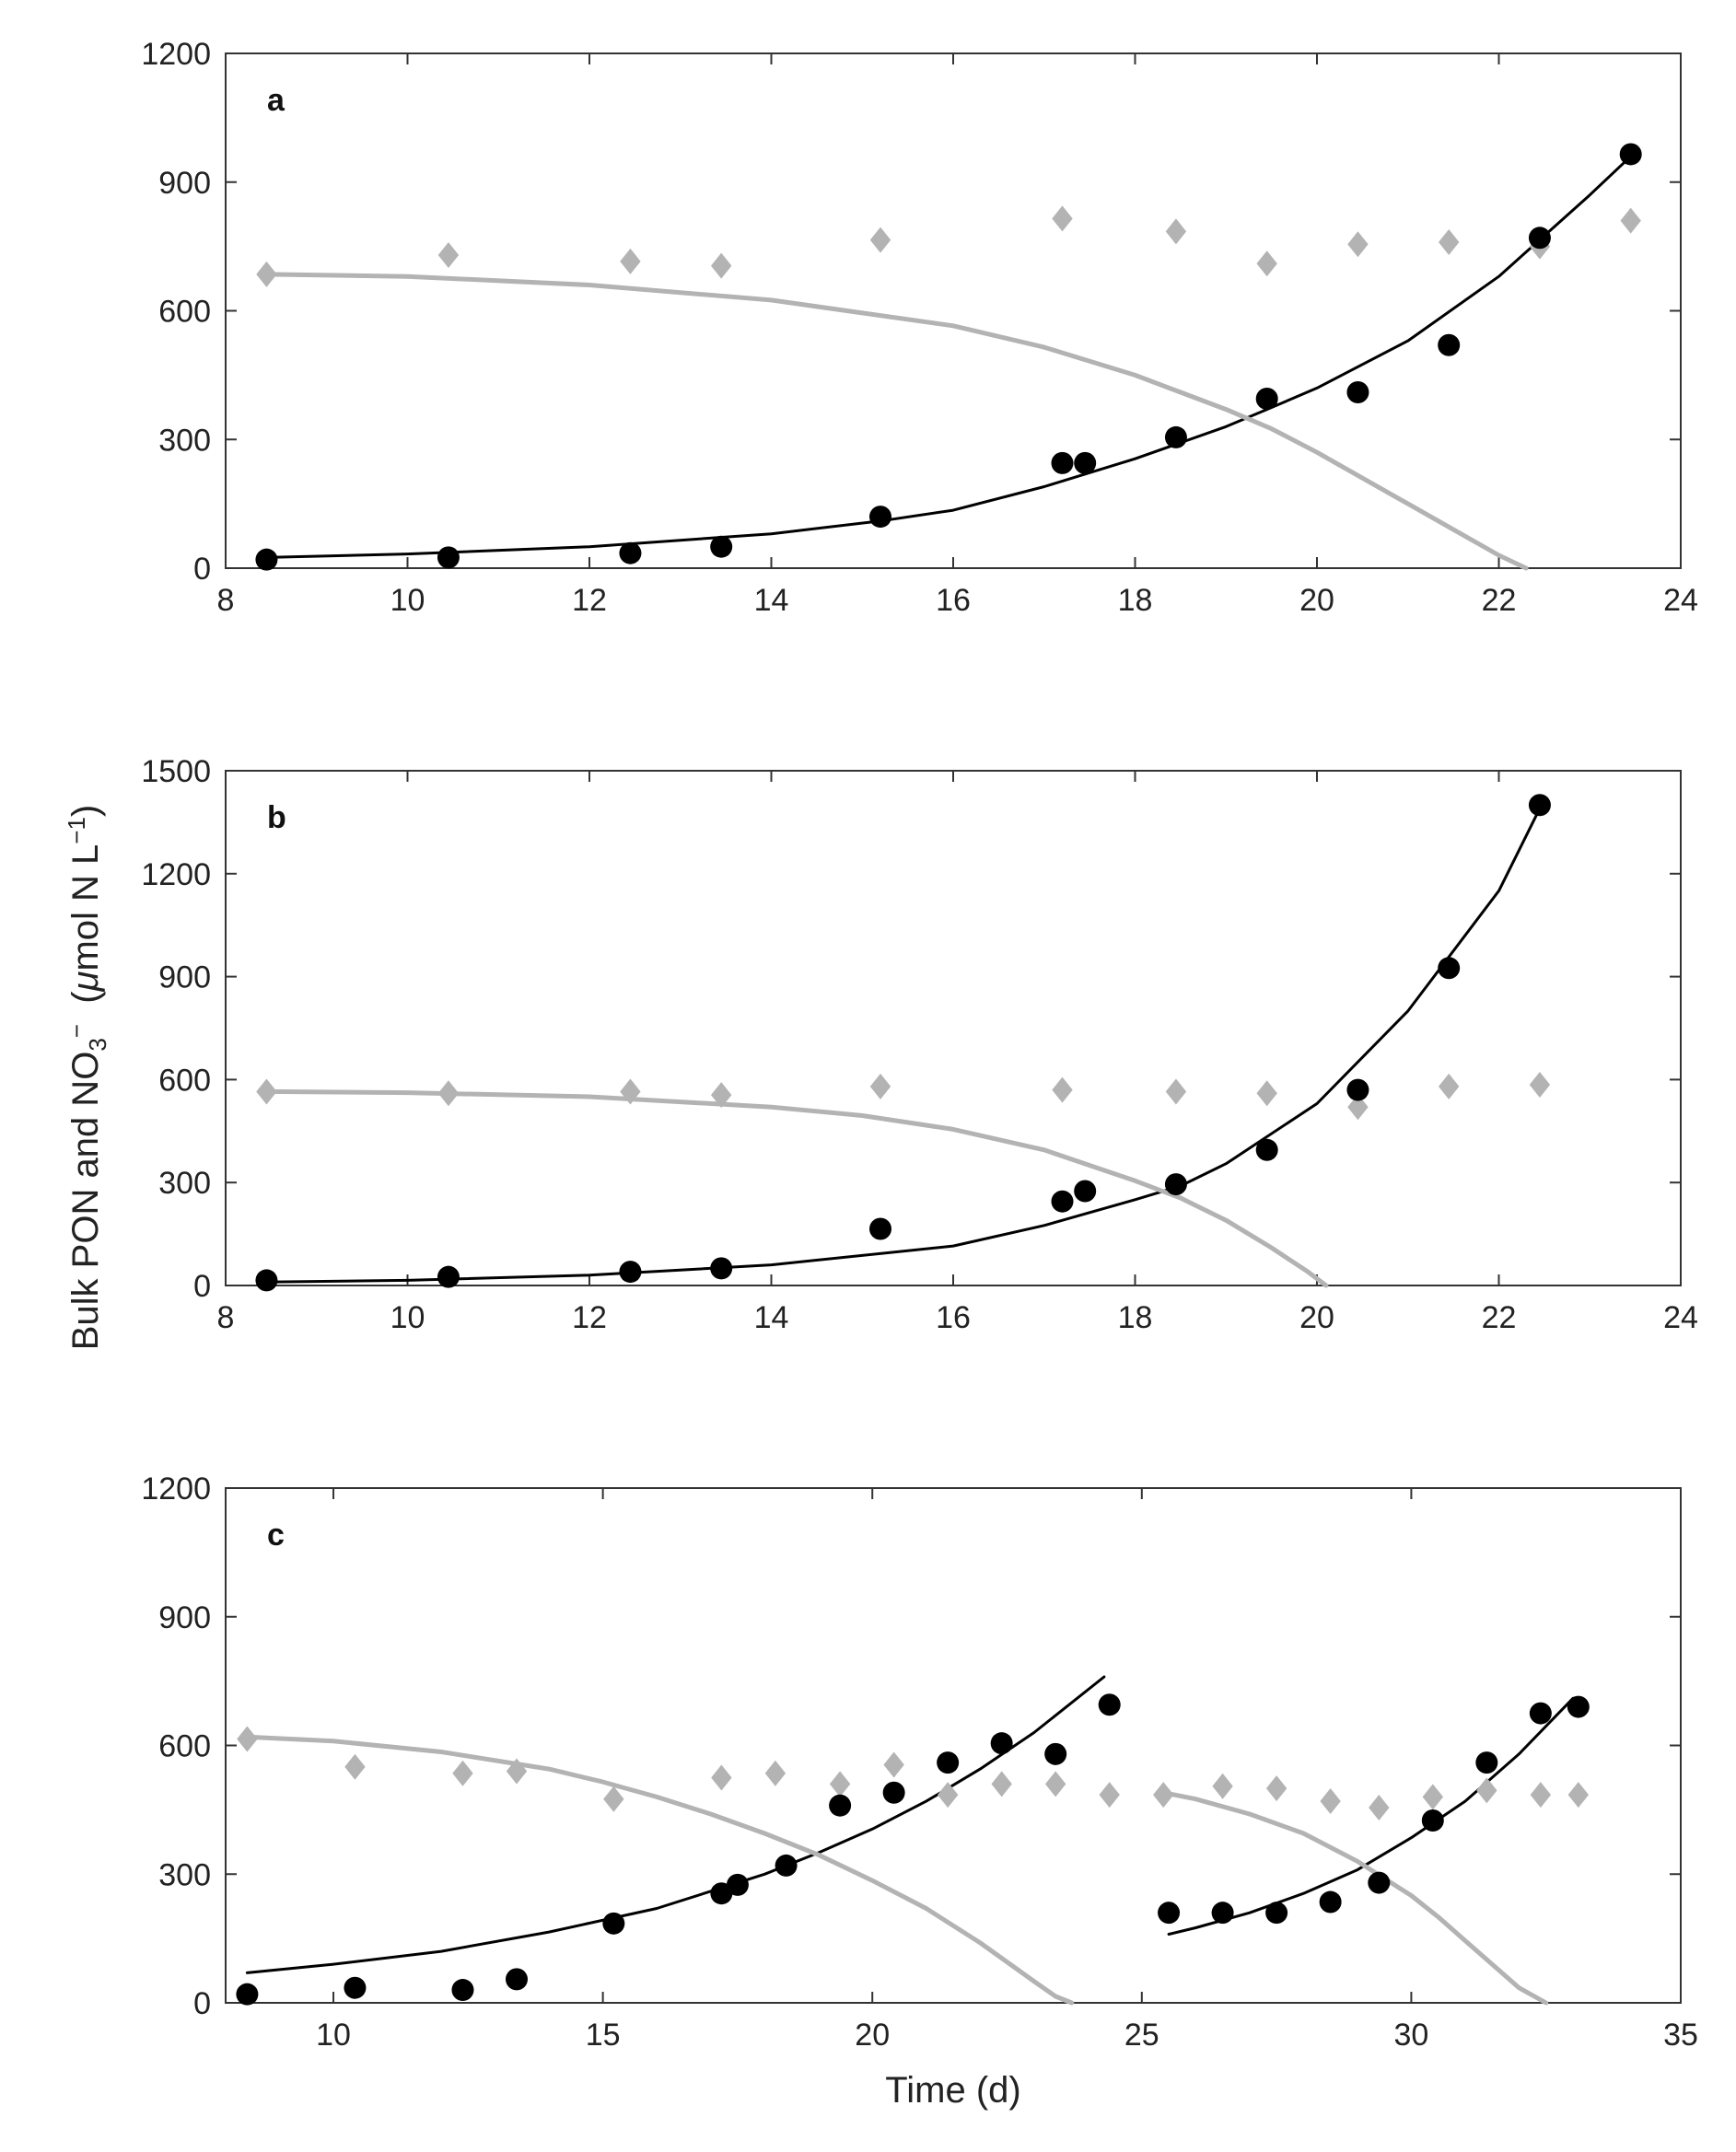 This screenshot has height=2152, width=1736. What do you see at coordinates (86, 811) in the screenshot?
I see `y-axis-title-paren-close: )` at bounding box center [86, 811].